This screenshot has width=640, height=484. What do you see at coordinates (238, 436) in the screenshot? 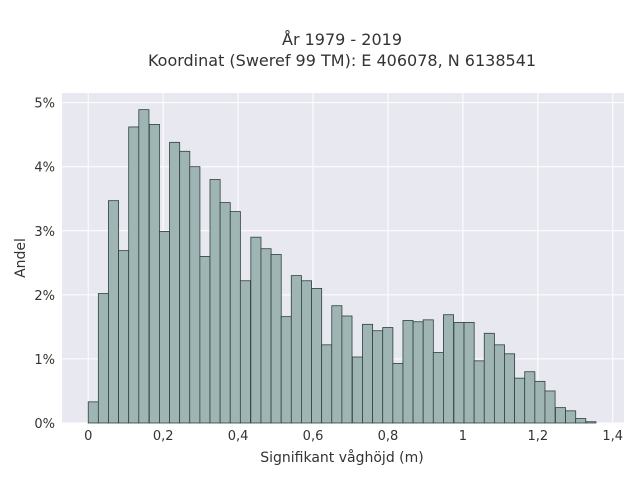
I see `x-tick-label: 0,4` at bounding box center [238, 436].